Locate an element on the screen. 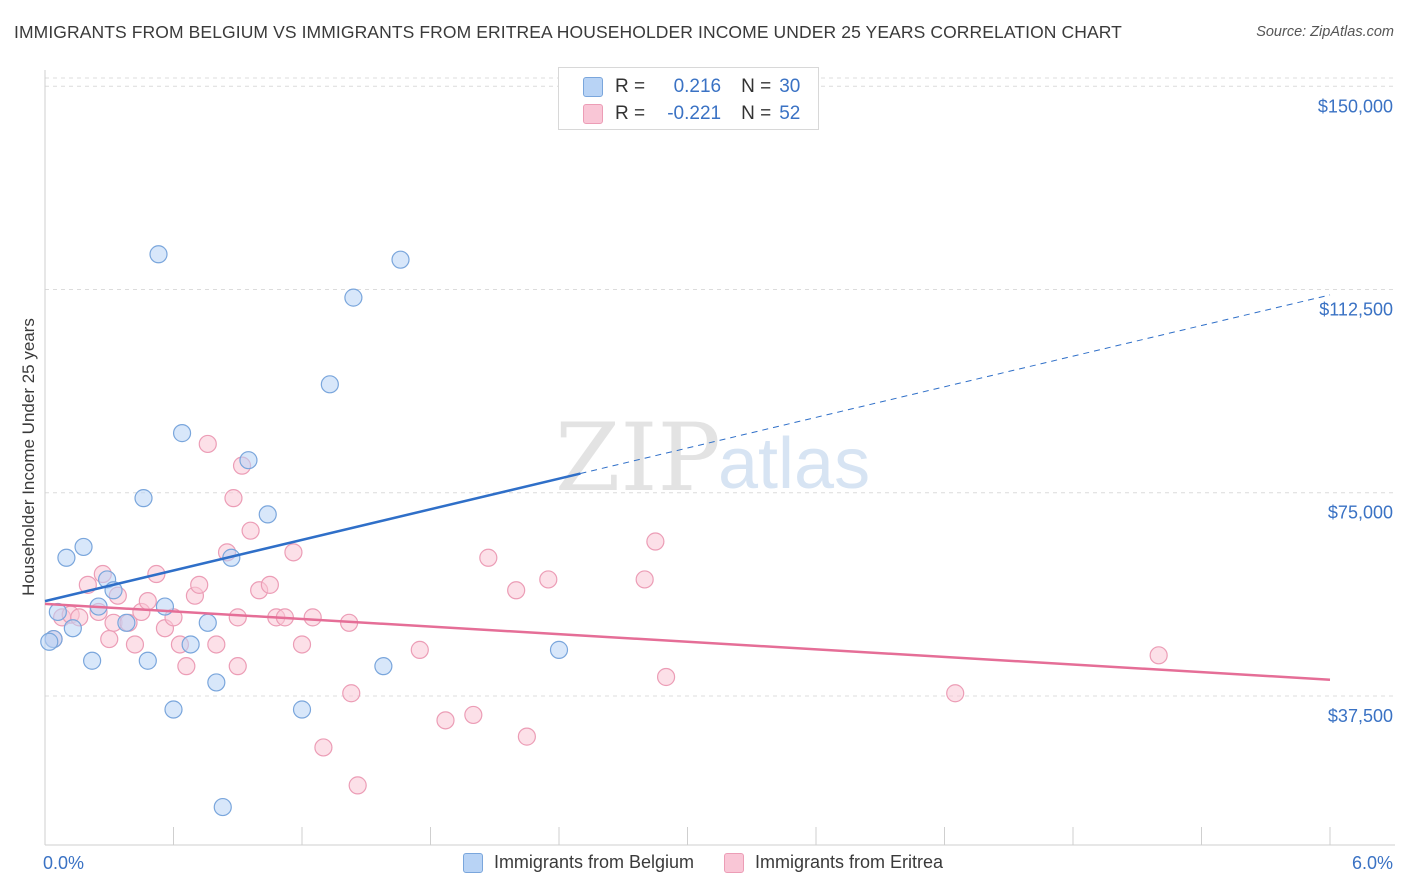  correlation-legend: R = 0.216 N = 30 R = -0.221 N = 52 is located at coordinates (688, 98).